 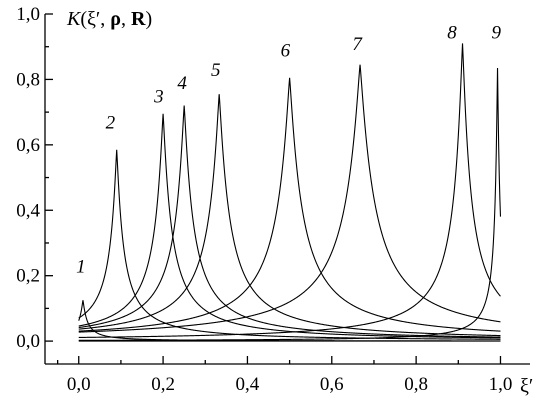 What do you see at coordinates (95, 19) in the screenshot?
I see `y-axis-title-part-1: (ξ′,` at bounding box center [95, 19].